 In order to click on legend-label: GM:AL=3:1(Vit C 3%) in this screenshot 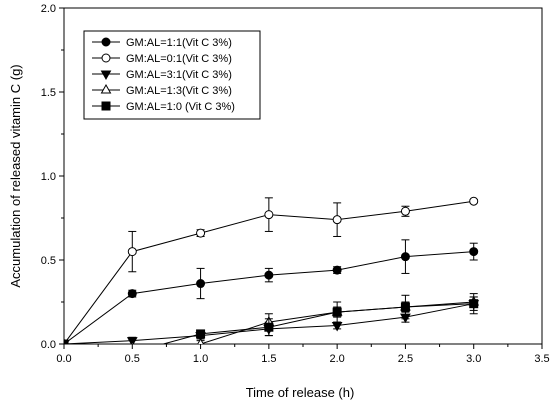, I will do `click(179, 75)`.